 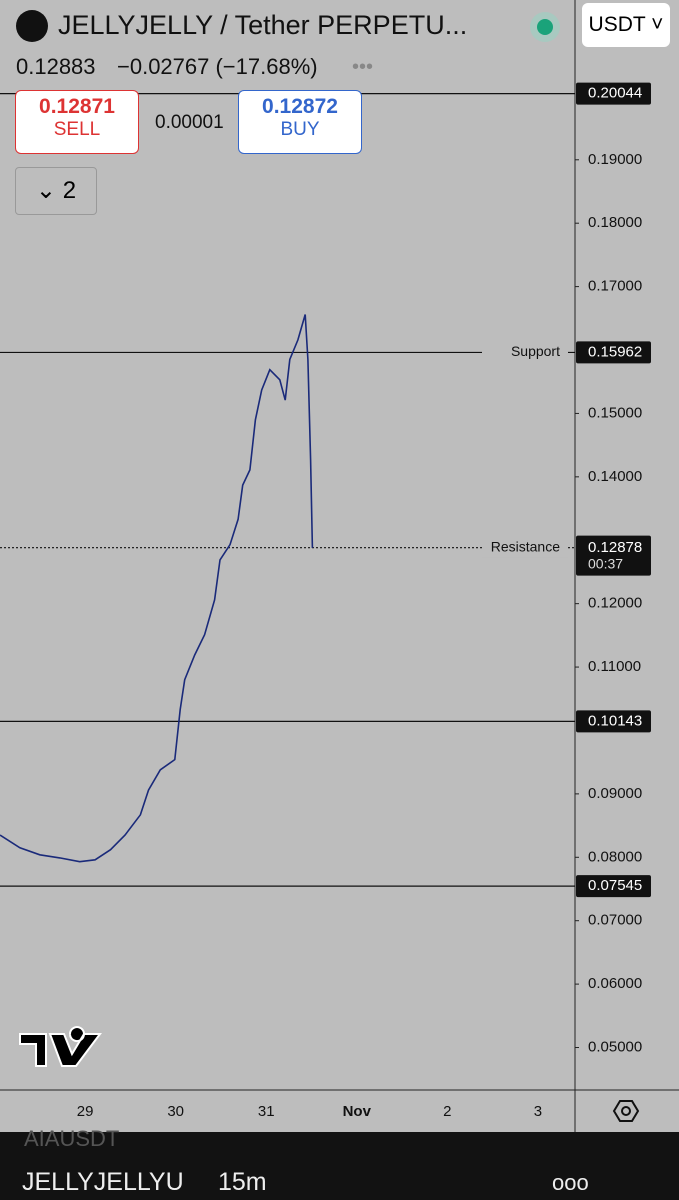 What do you see at coordinates (615, 793) in the screenshot?
I see `y-tick-label: 0.09000` at bounding box center [615, 793].